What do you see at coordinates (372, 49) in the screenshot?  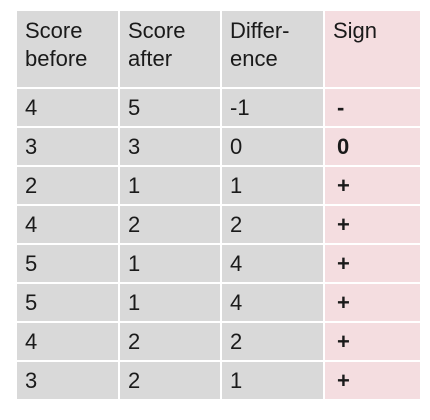 I see `header-sign: Sign` at bounding box center [372, 49].